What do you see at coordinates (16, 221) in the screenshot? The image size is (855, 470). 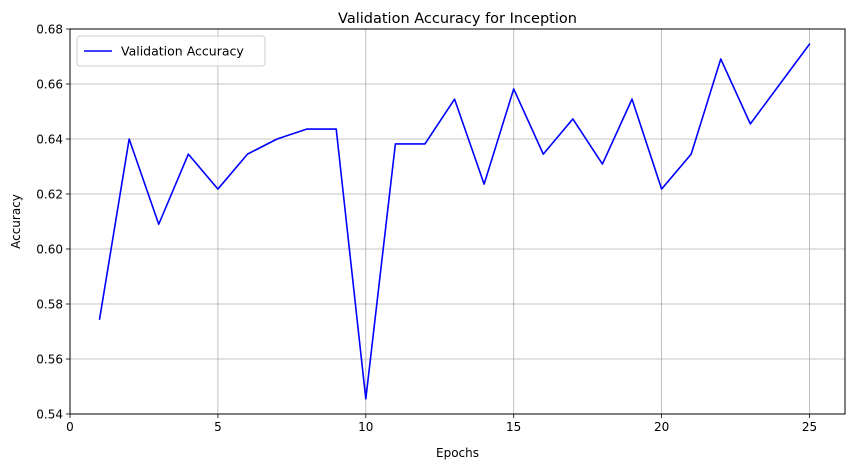 I see `y-axis-label: Accuracy` at bounding box center [16, 221].